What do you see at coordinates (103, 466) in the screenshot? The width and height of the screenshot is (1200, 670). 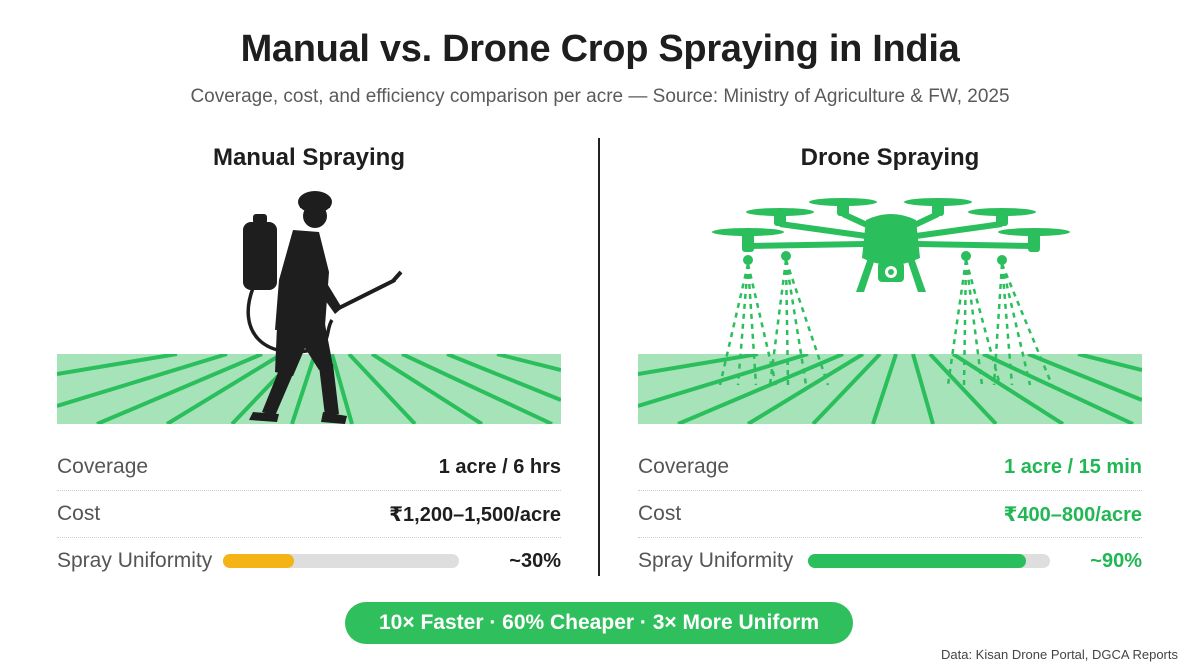 I see `manual-coverage-label: Coverage` at bounding box center [103, 466].